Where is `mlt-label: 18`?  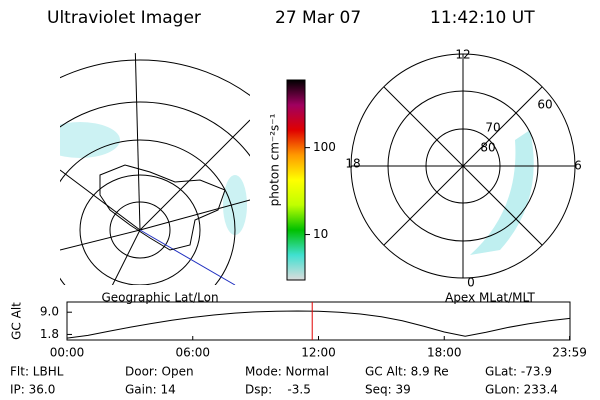
mlt-label: 18 is located at coordinates (352, 164).